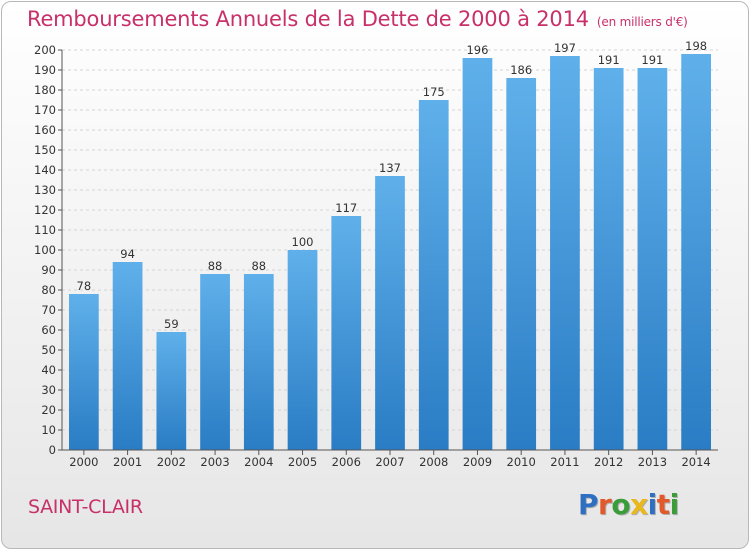  Describe the element at coordinates (45, 190) in the screenshot. I see `y-tick-label: 130` at that location.